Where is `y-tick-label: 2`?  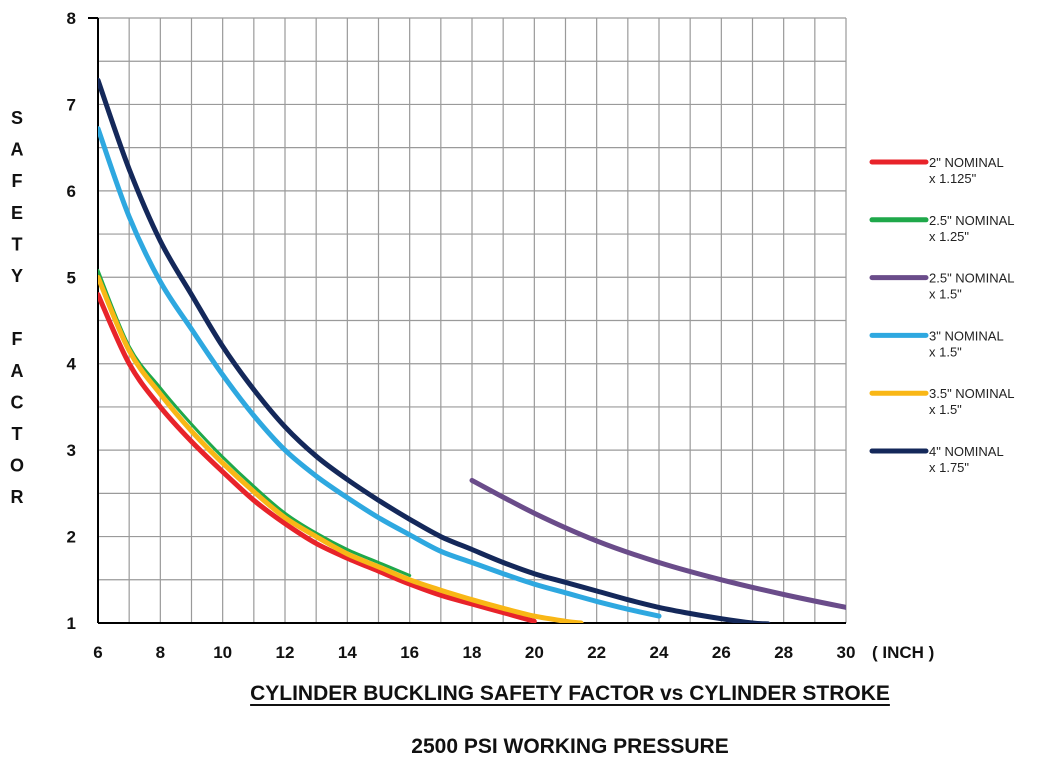 y-tick-label: 2 is located at coordinates (71, 537).